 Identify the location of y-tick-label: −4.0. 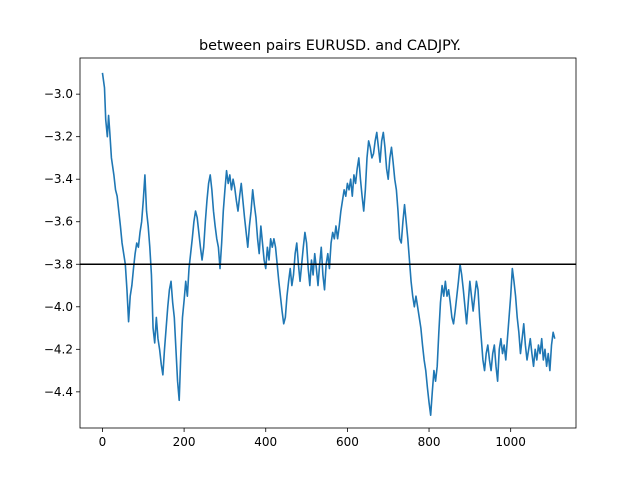
(58, 307).